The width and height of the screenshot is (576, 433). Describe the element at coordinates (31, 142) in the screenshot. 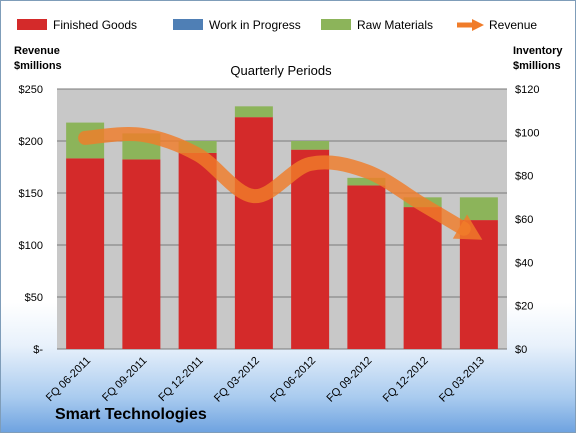

I see `left-tick-label: $200` at that location.